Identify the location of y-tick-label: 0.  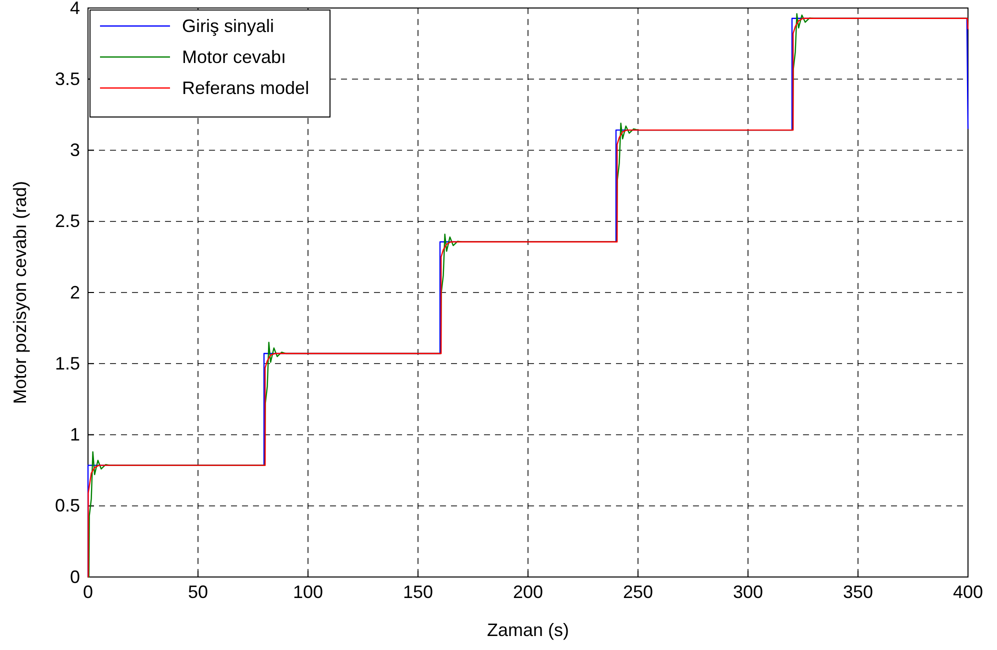
(75, 576).